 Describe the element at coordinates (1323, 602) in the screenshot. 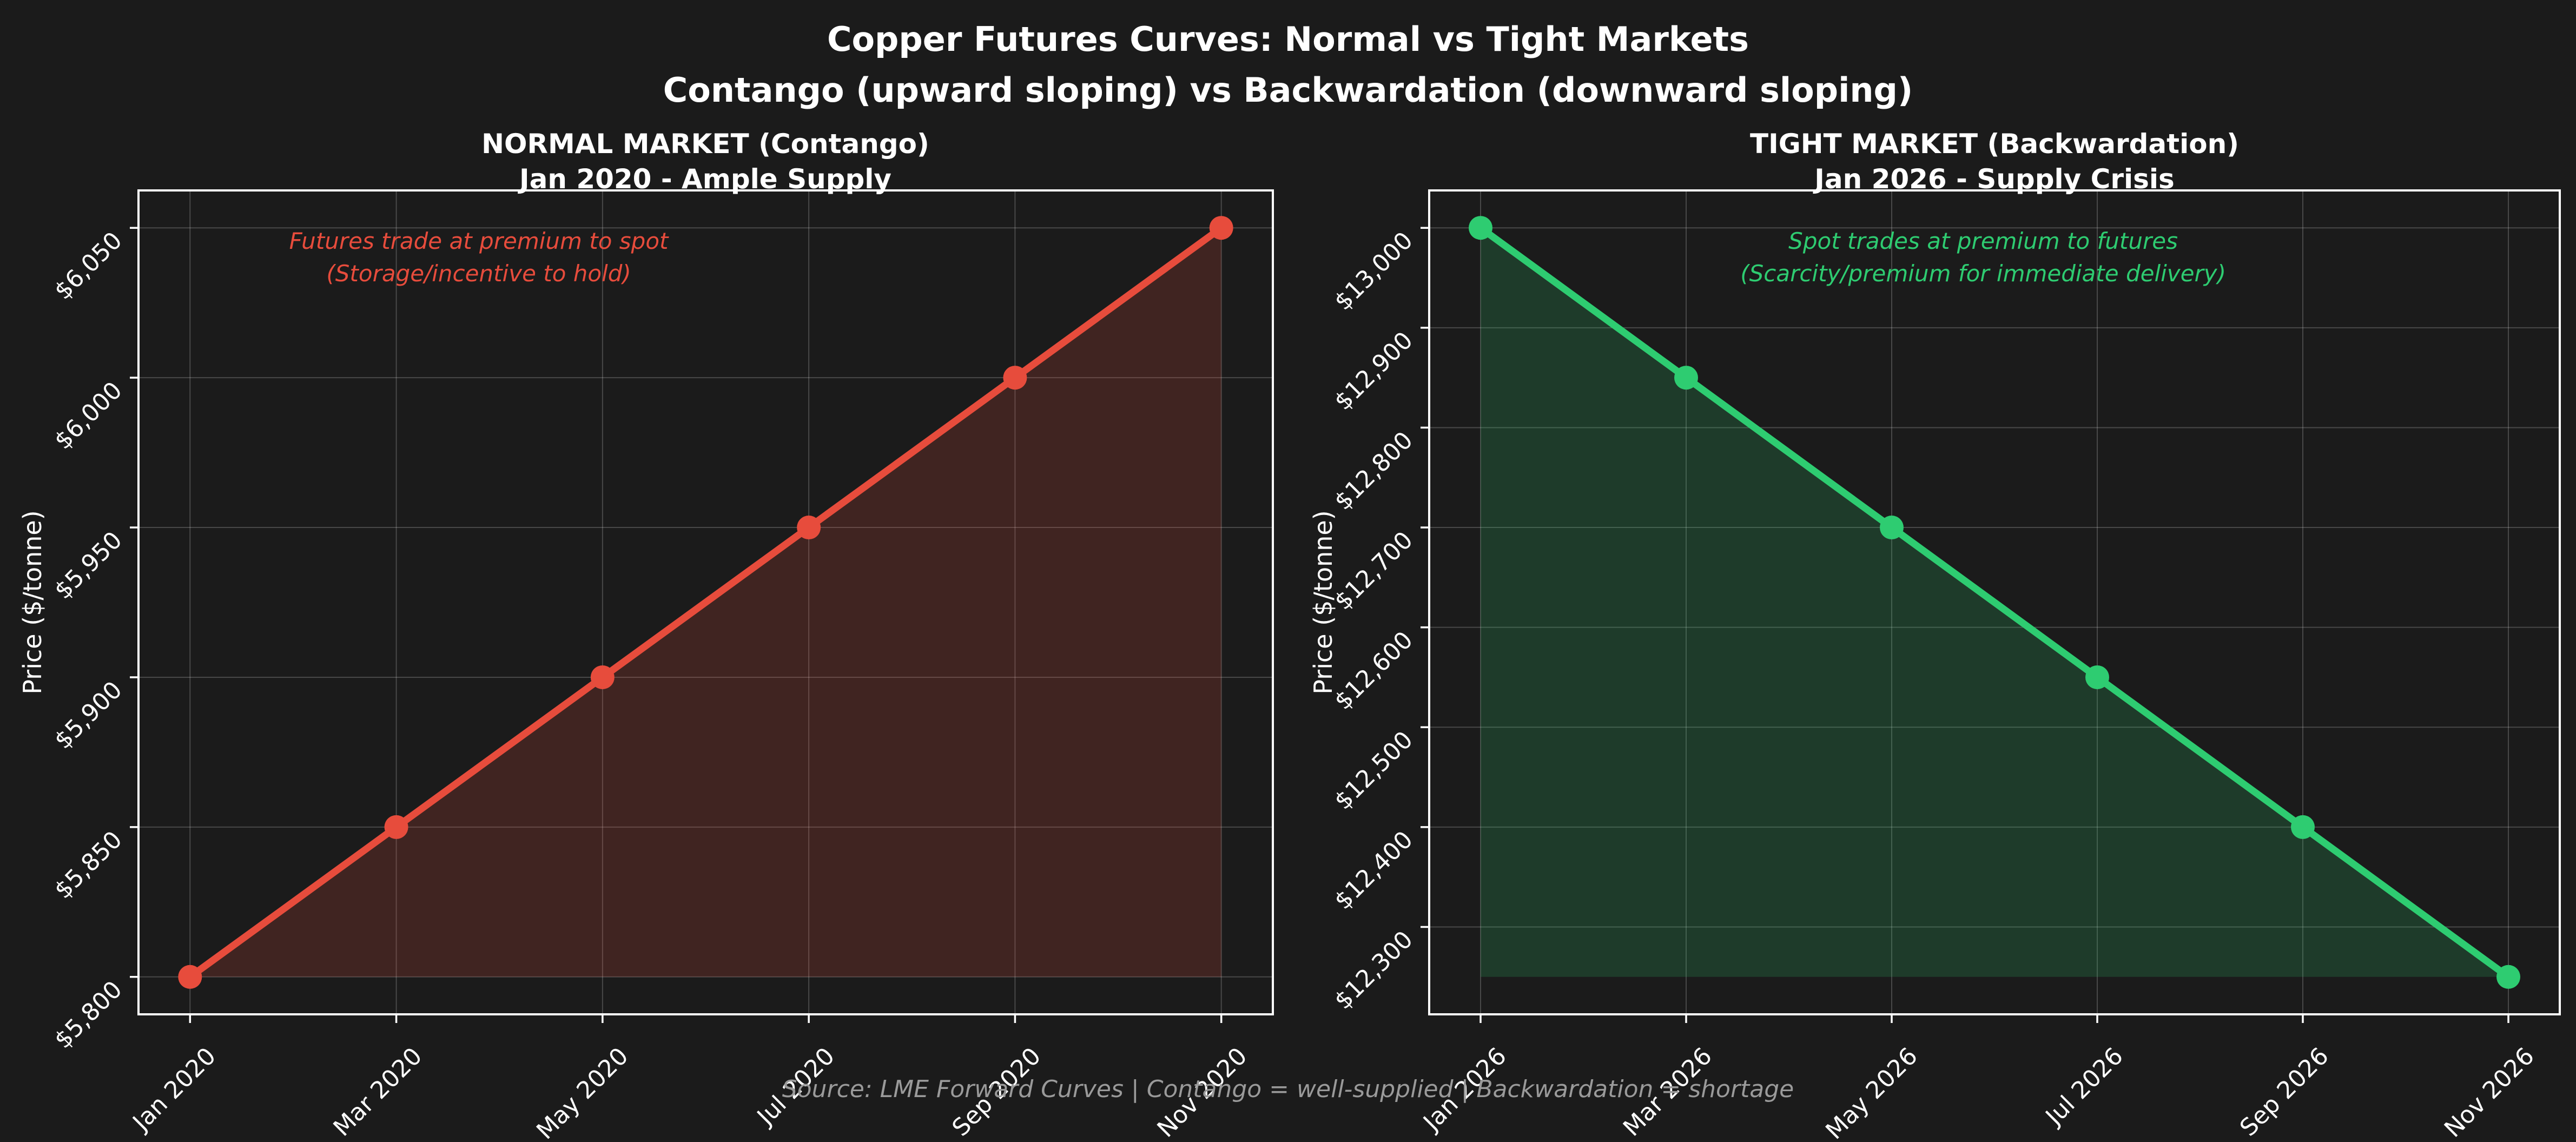

I see `y-axis-label-backwardation: Price ($/tonne)` at that location.